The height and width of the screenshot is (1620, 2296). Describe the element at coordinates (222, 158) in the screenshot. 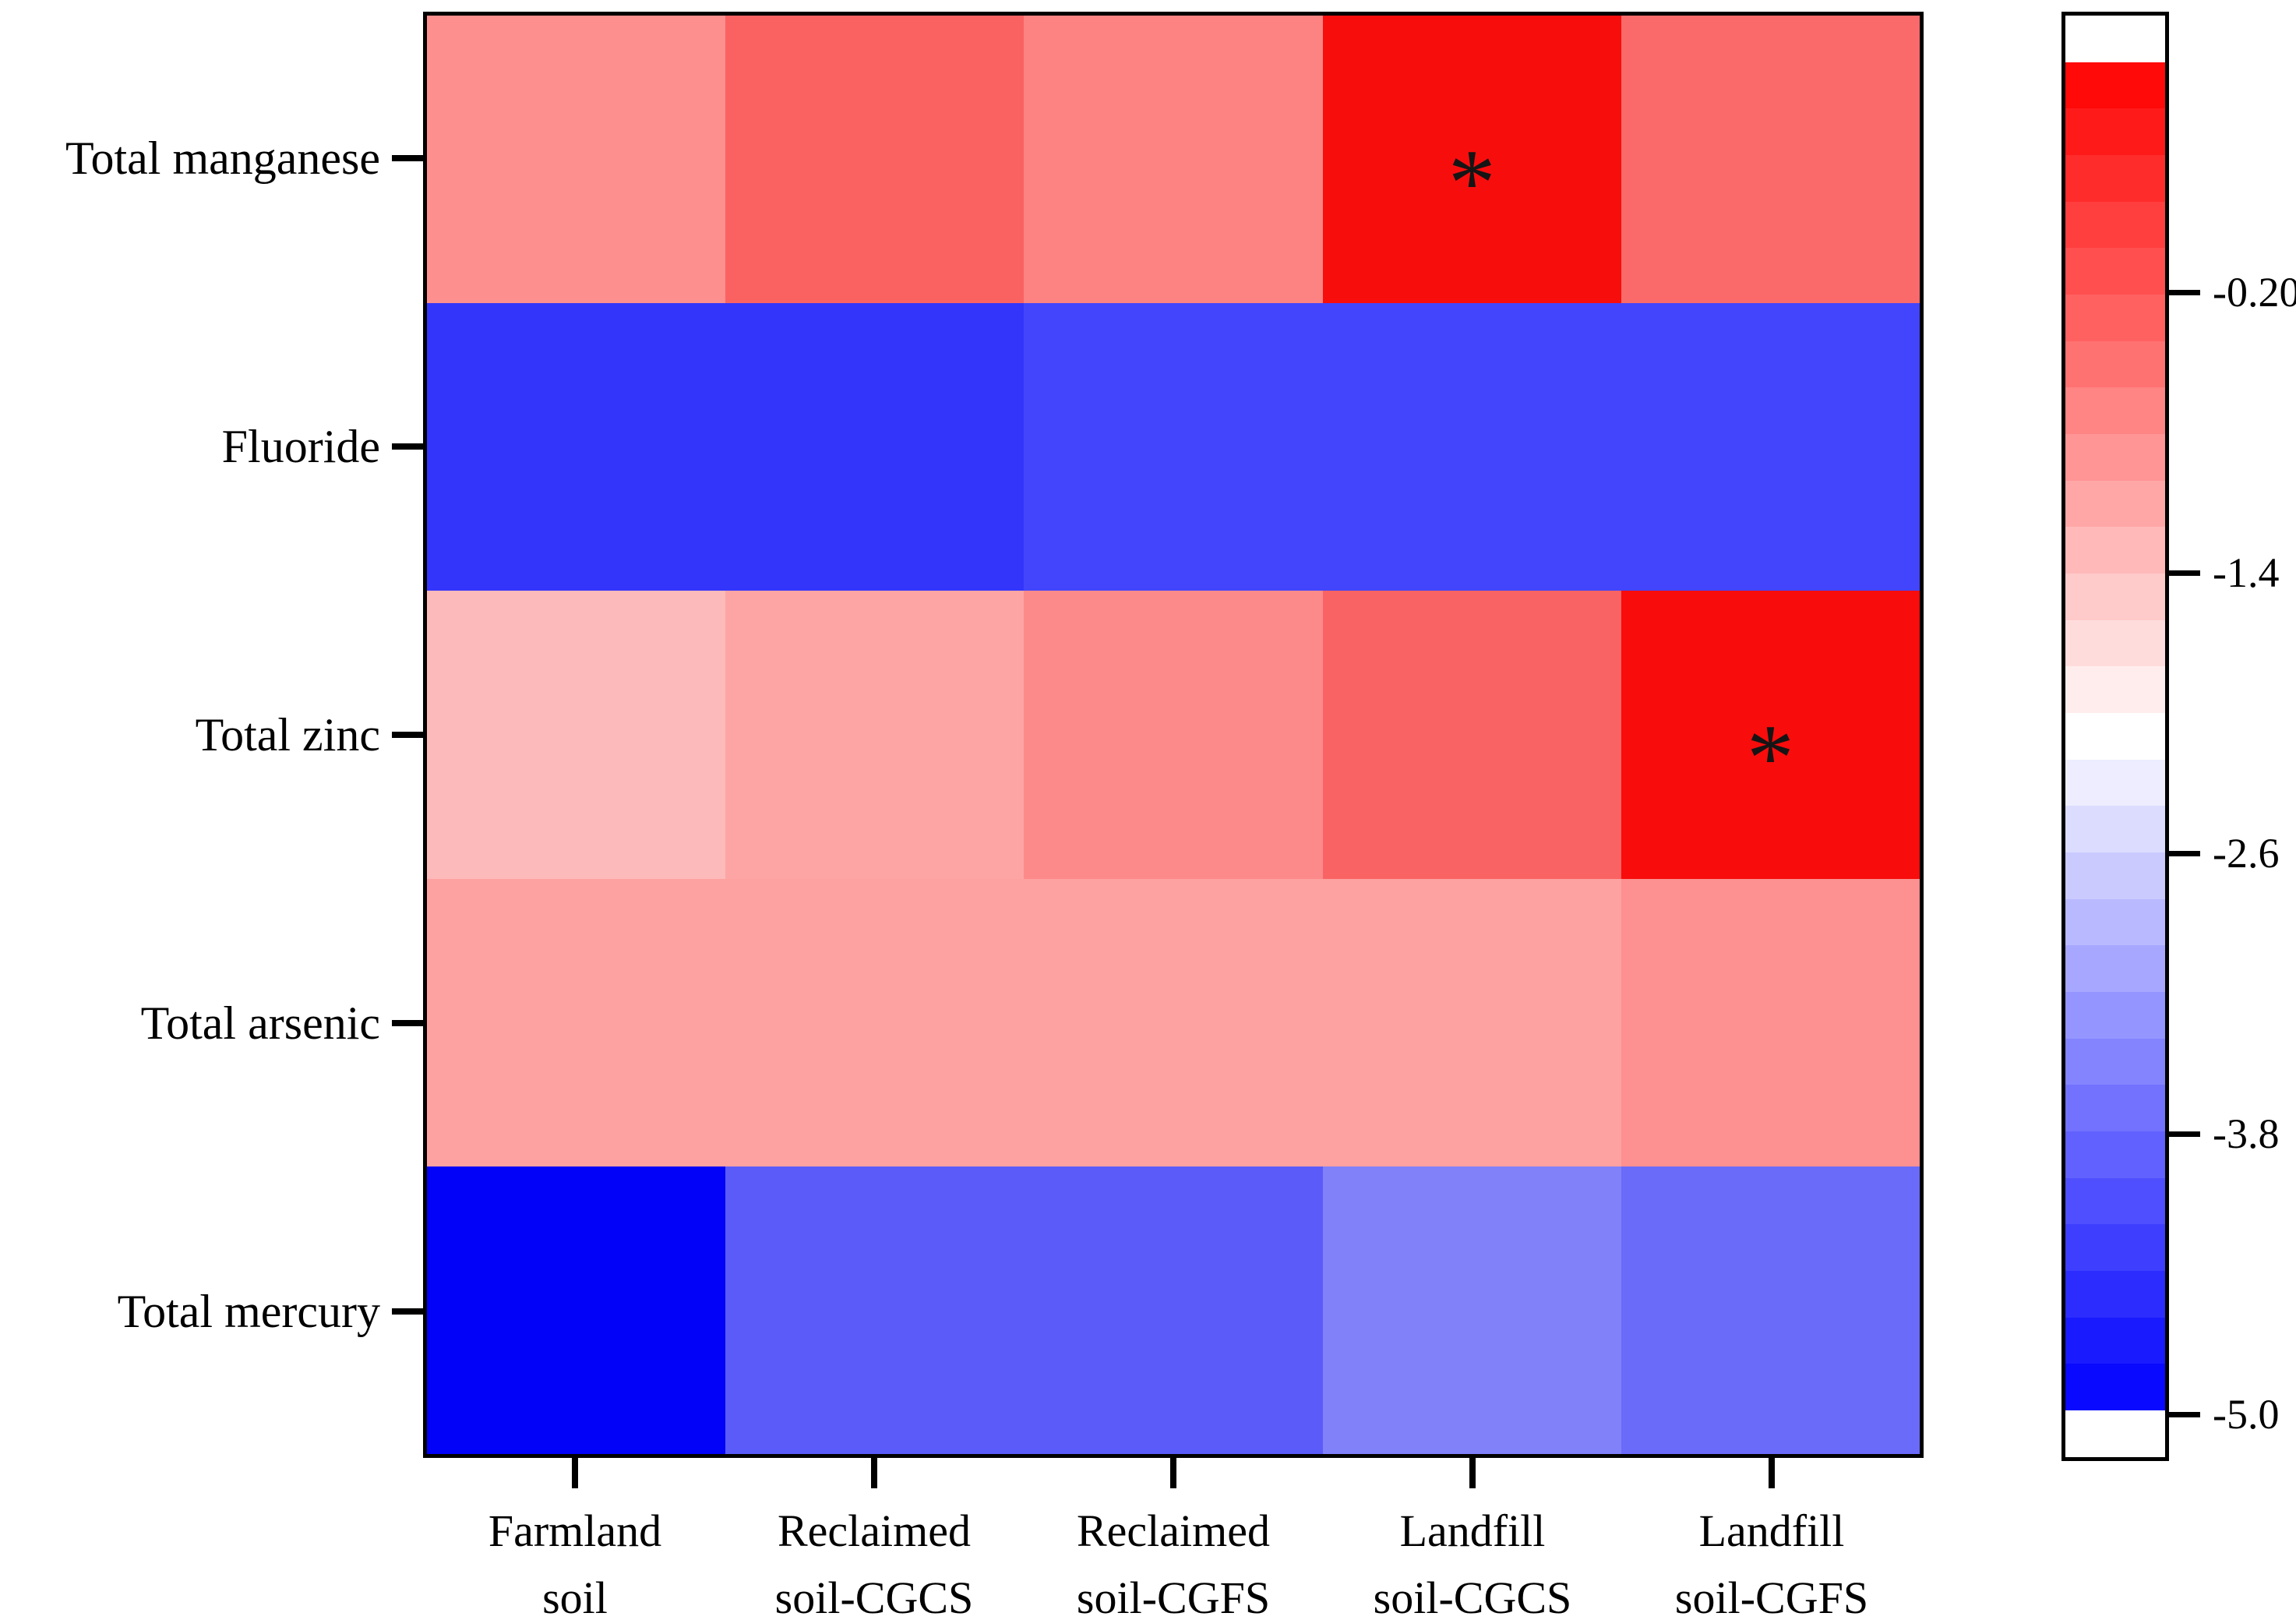

I see `y-axis-label: Total manganese` at that location.